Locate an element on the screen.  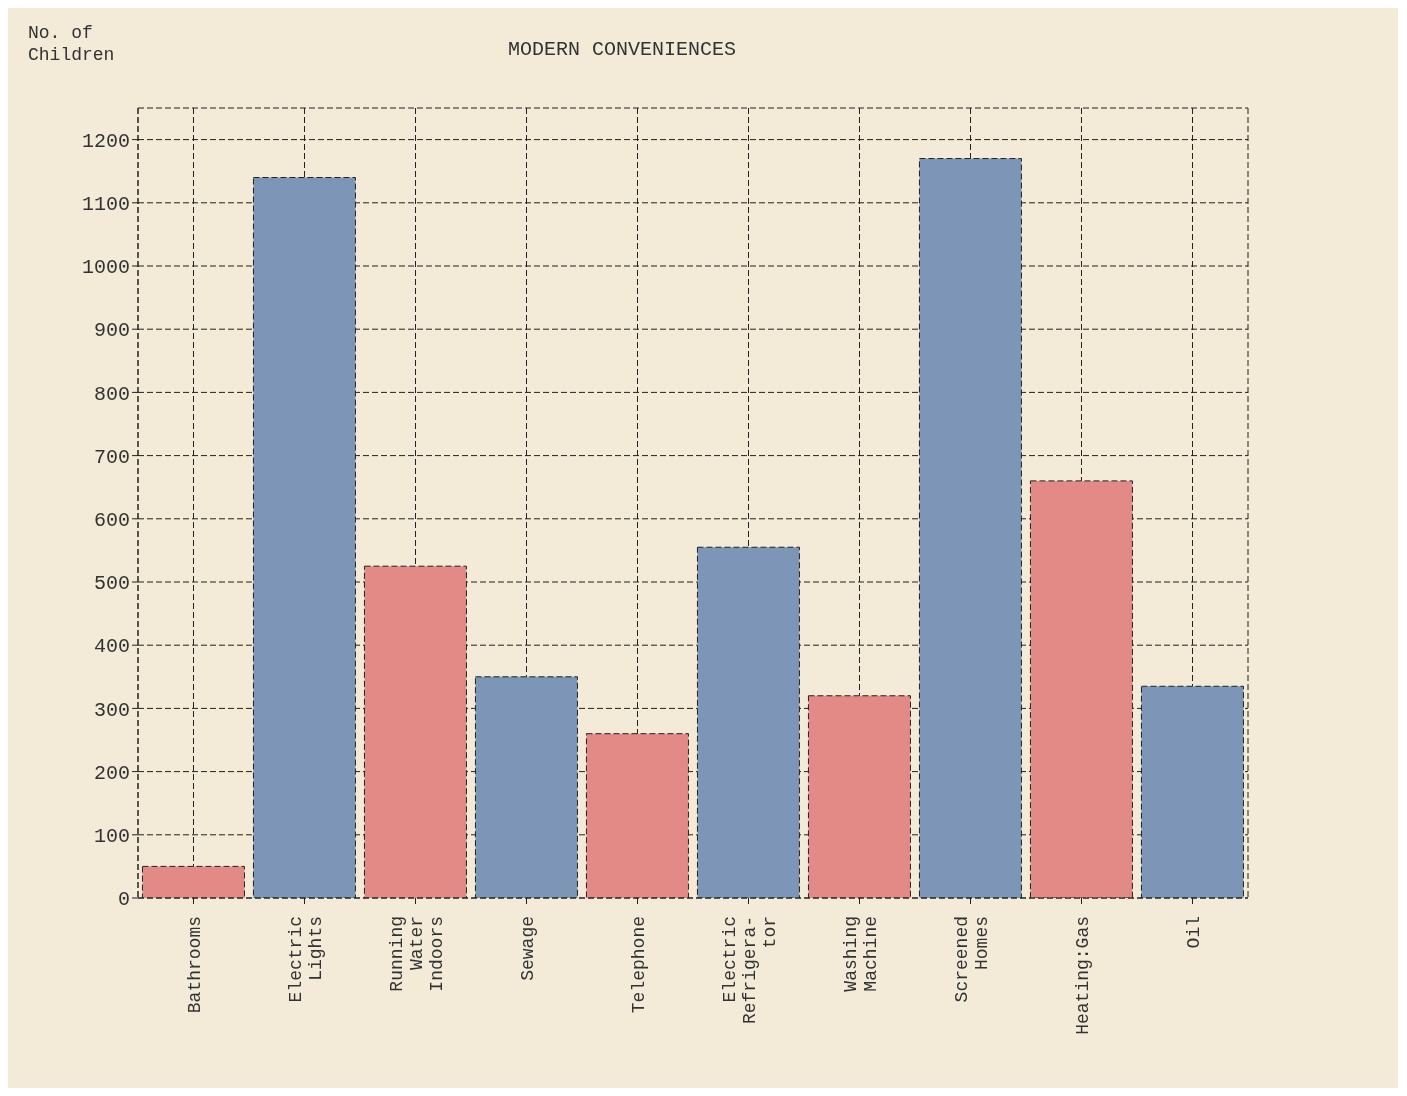
y-tick-label: 900 is located at coordinates (111, 331).